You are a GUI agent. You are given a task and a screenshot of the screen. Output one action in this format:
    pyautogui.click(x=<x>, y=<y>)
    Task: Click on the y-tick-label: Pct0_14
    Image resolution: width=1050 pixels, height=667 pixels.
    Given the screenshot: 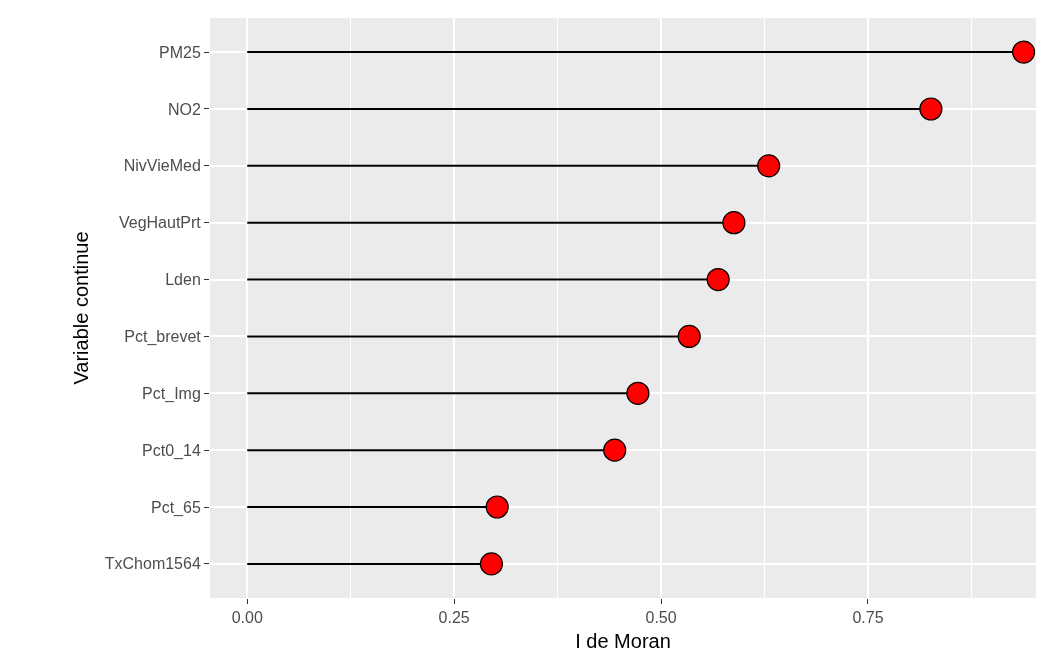 What is the action you would take?
    pyautogui.click(x=171, y=450)
    